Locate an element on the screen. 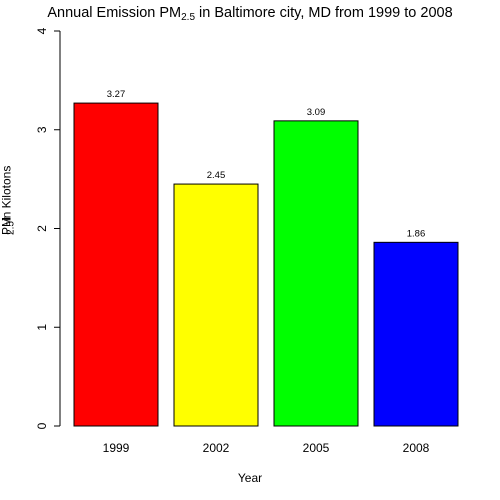  x-tick-label-1999: 1999 is located at coordinates (116, 448).